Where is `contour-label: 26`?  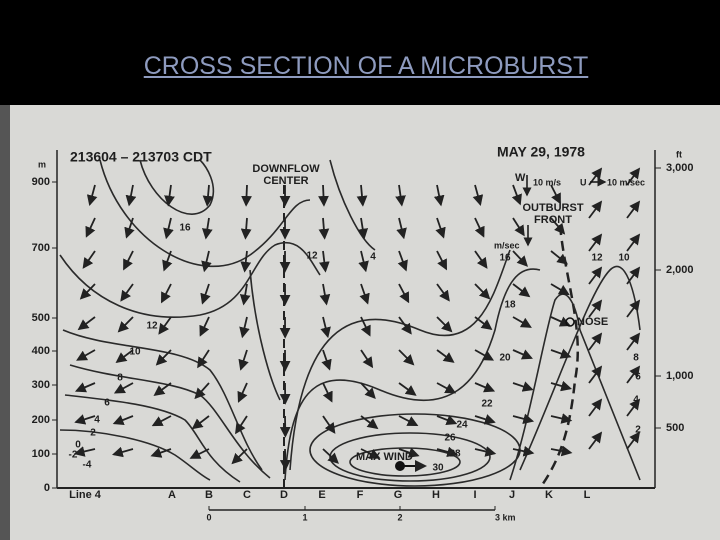 contour-label: 26 is located at coordinates (450, 438).